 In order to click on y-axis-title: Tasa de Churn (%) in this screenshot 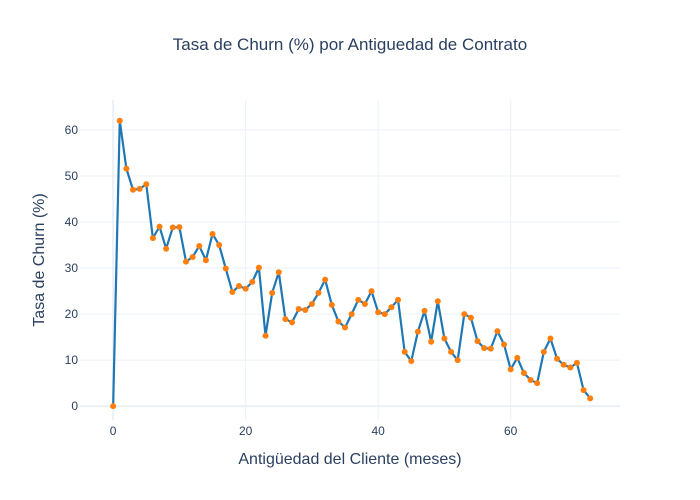, I will do `click(39, 259)`.